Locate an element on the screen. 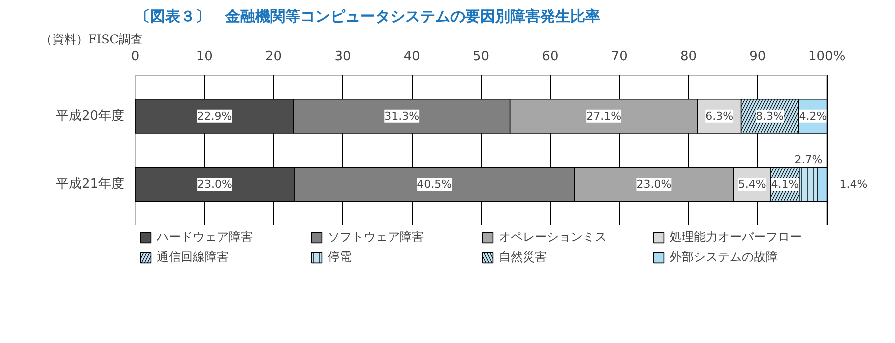 The height and width of the screenshot is (343, 895). data-label: 40.5% is located at coordinates (434, 185).